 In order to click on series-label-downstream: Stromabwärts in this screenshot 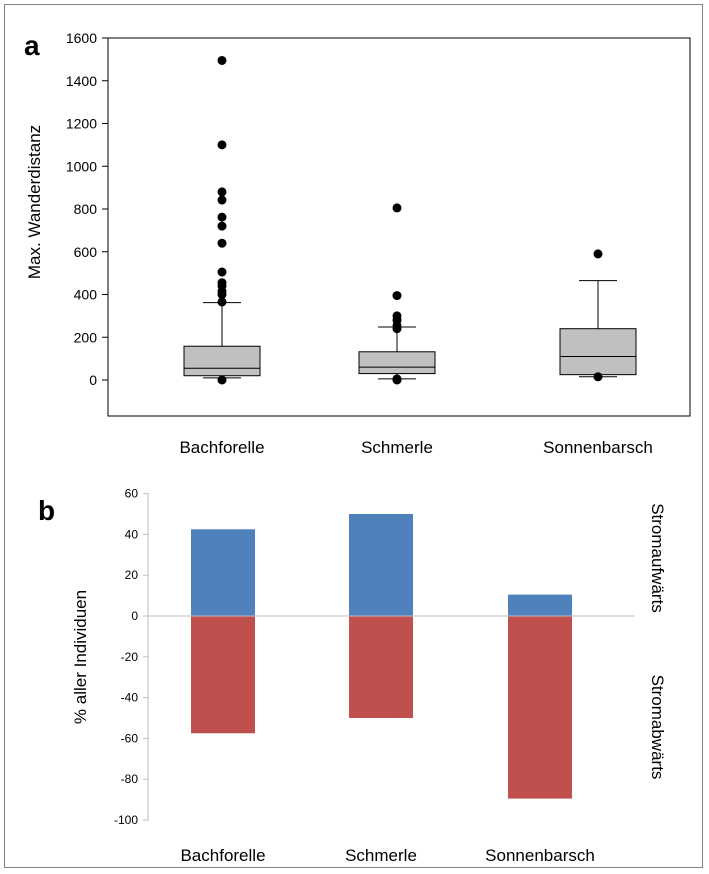, I will do `click(657, 727)`.